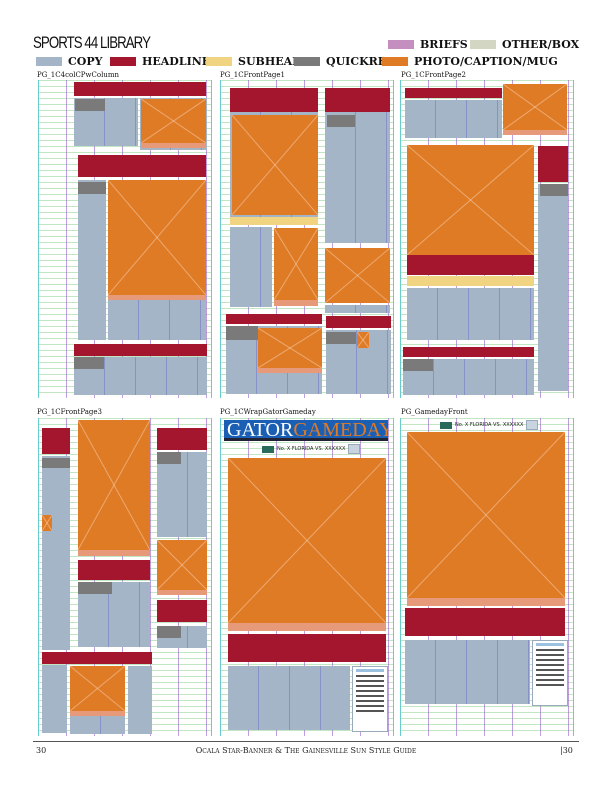 Image resolution: width=612 pixels, height=792 pixels. Describe the element at coordinates (49, 61) in the screenshot. I see `copy-swatch` at that location.